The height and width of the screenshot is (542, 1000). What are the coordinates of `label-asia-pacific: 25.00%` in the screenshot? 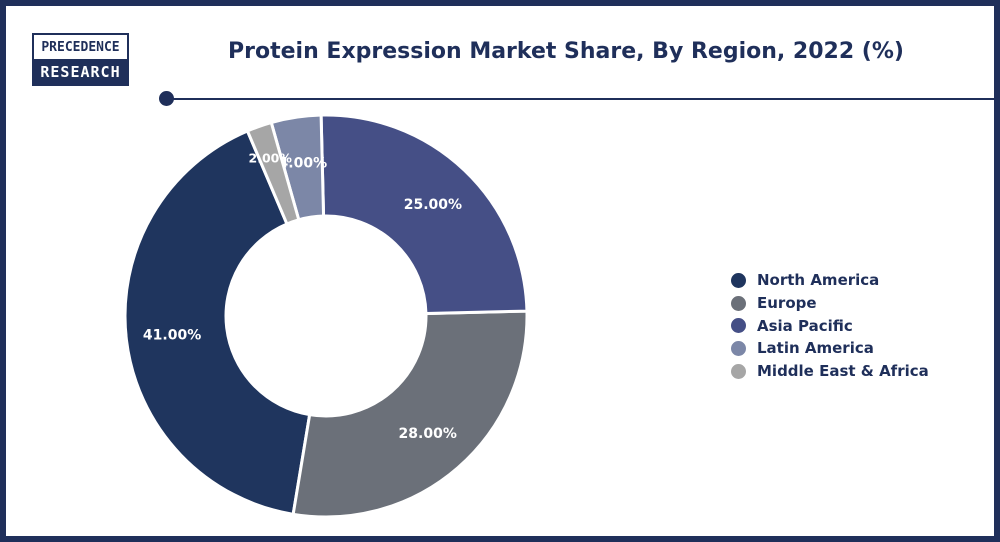 It's located at (433, 205).